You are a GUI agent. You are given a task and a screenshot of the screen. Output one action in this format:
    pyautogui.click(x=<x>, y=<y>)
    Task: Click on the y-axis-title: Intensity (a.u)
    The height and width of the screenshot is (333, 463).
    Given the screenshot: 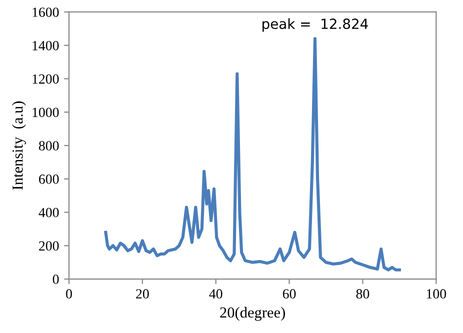 What is the action you would take?
    pyautogui.click(x=19, y=145)
    